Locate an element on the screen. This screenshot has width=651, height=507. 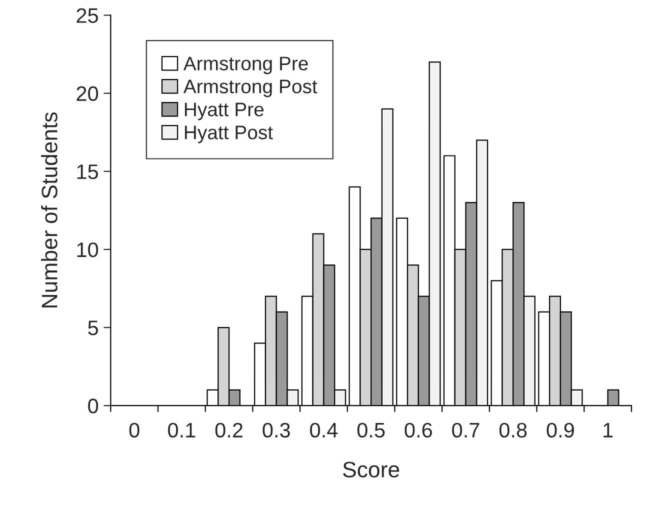
x-axis-title: Score is located at coordinates (371, 470).